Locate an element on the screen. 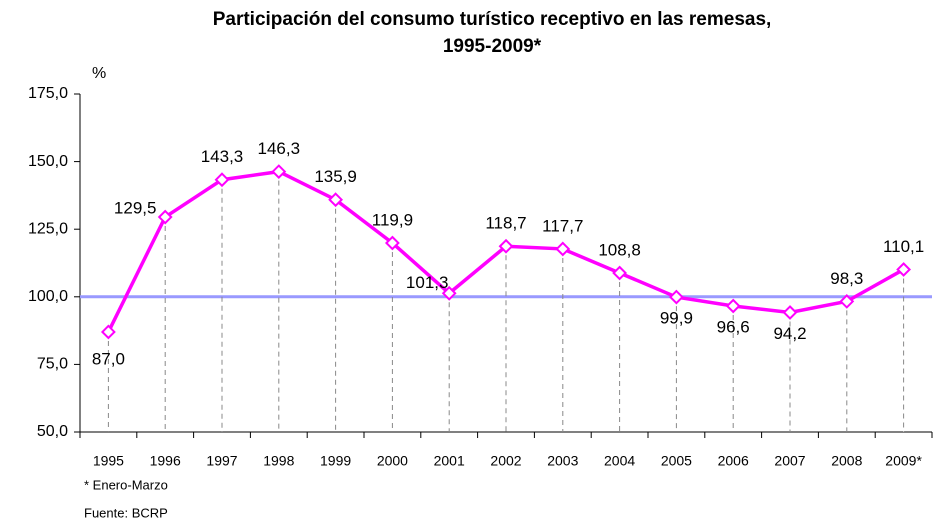 Image resolution: width=936 pixels, height=524 pixels. x-tick-label: 1996 is located at coordinates (165, 461).